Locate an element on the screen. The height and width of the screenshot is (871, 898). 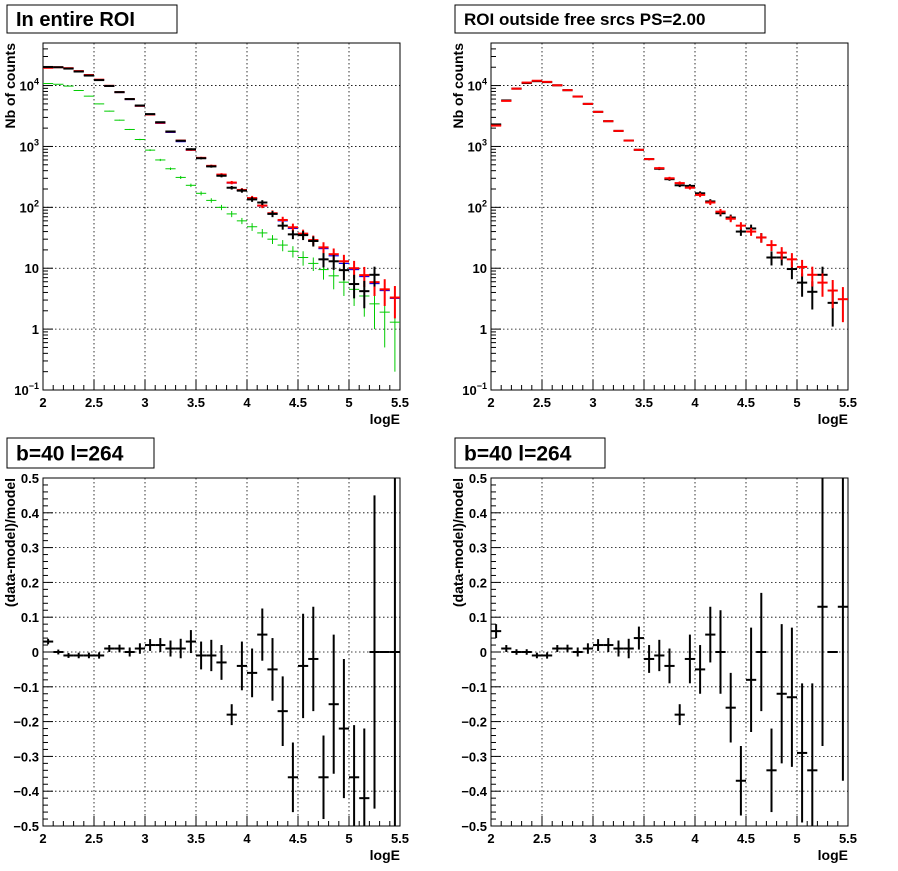
y-tick-label: 0.1 is located at coordinates (478, 617).